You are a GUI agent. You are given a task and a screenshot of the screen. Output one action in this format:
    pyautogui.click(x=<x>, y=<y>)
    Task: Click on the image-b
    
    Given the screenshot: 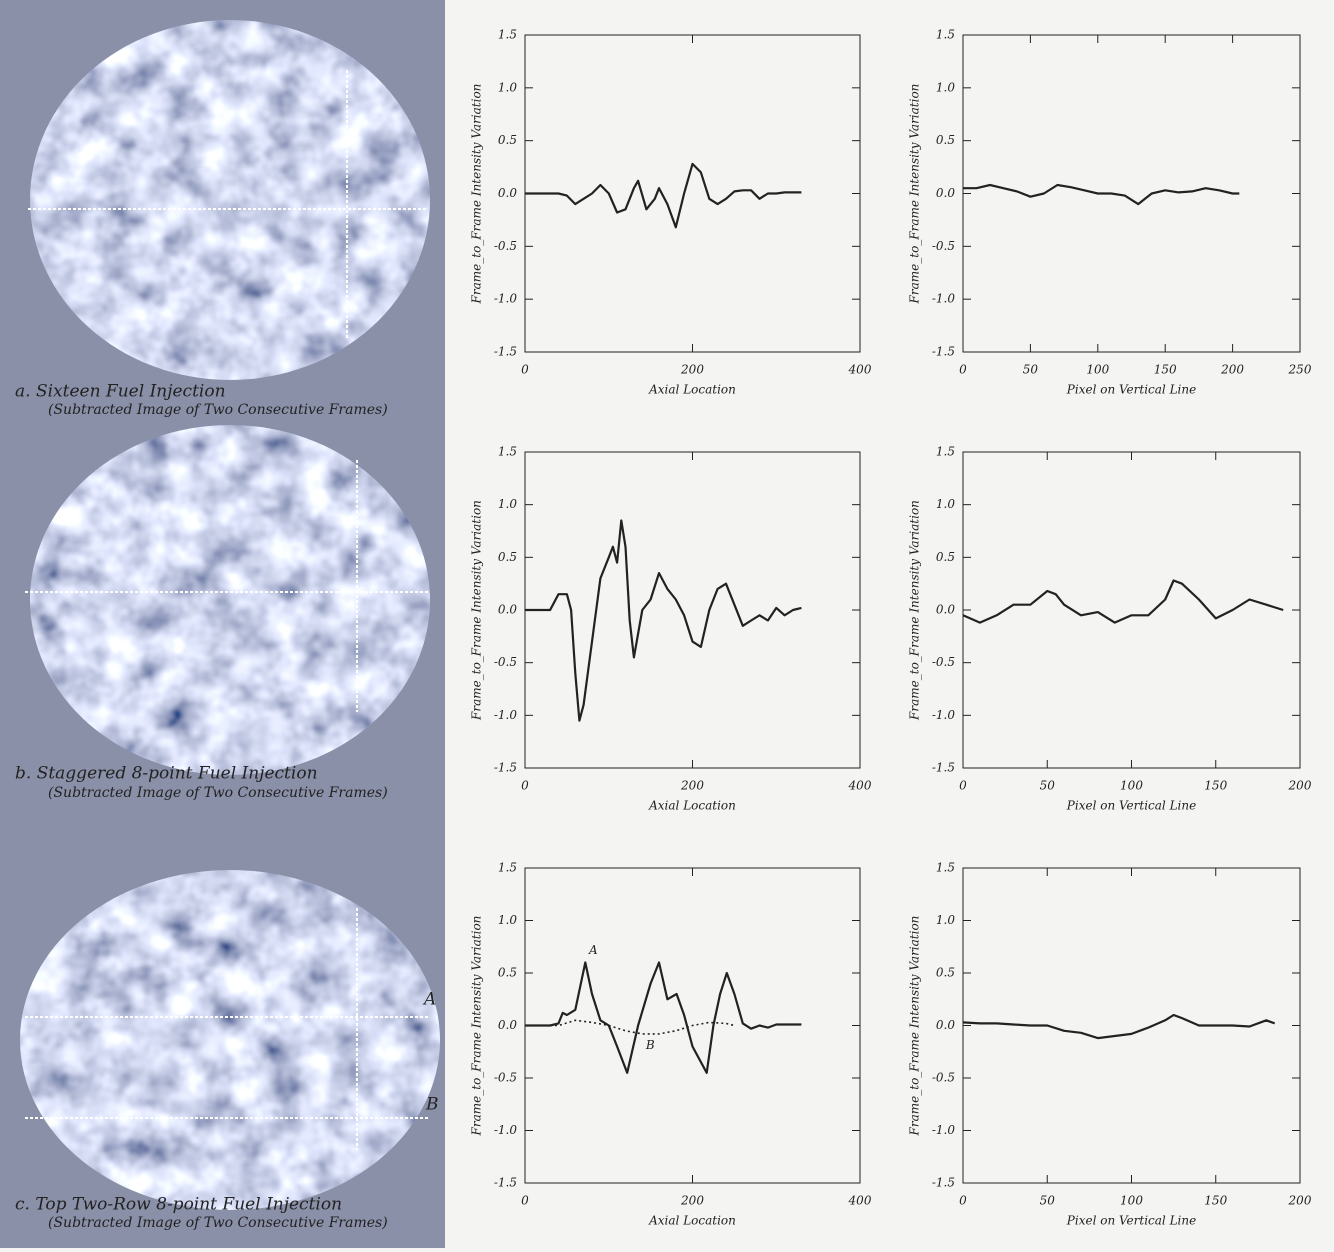 What is the action you would take?
    pyautogui.click(x=230, y=600)
    